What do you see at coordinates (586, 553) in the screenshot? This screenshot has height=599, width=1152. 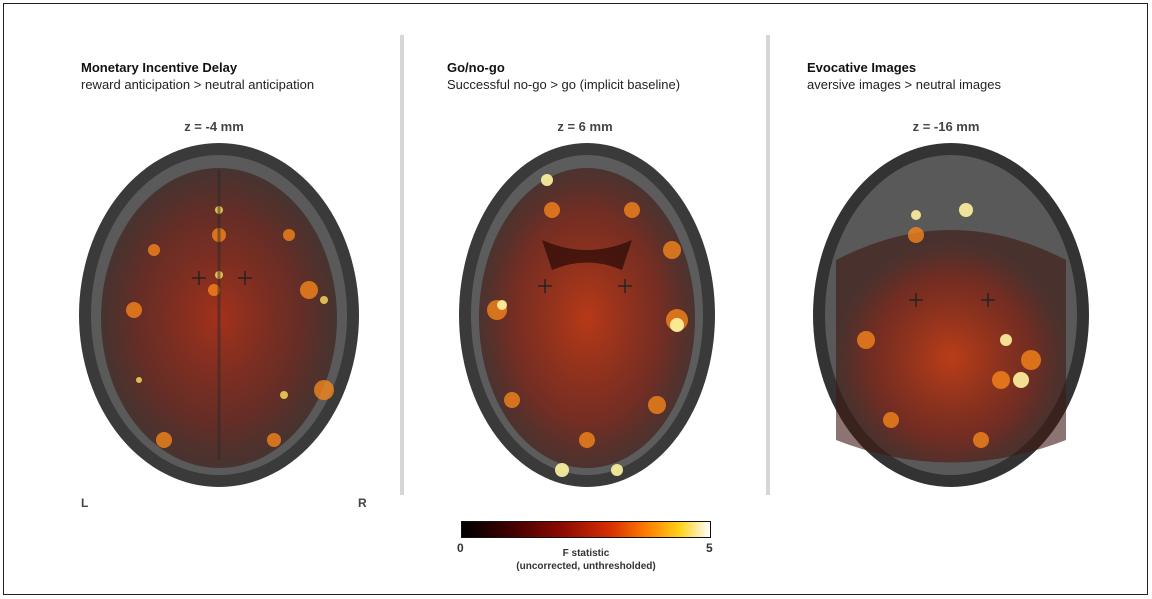 I see `colorbar-title: F statistic` at bounding box center [586, 553].